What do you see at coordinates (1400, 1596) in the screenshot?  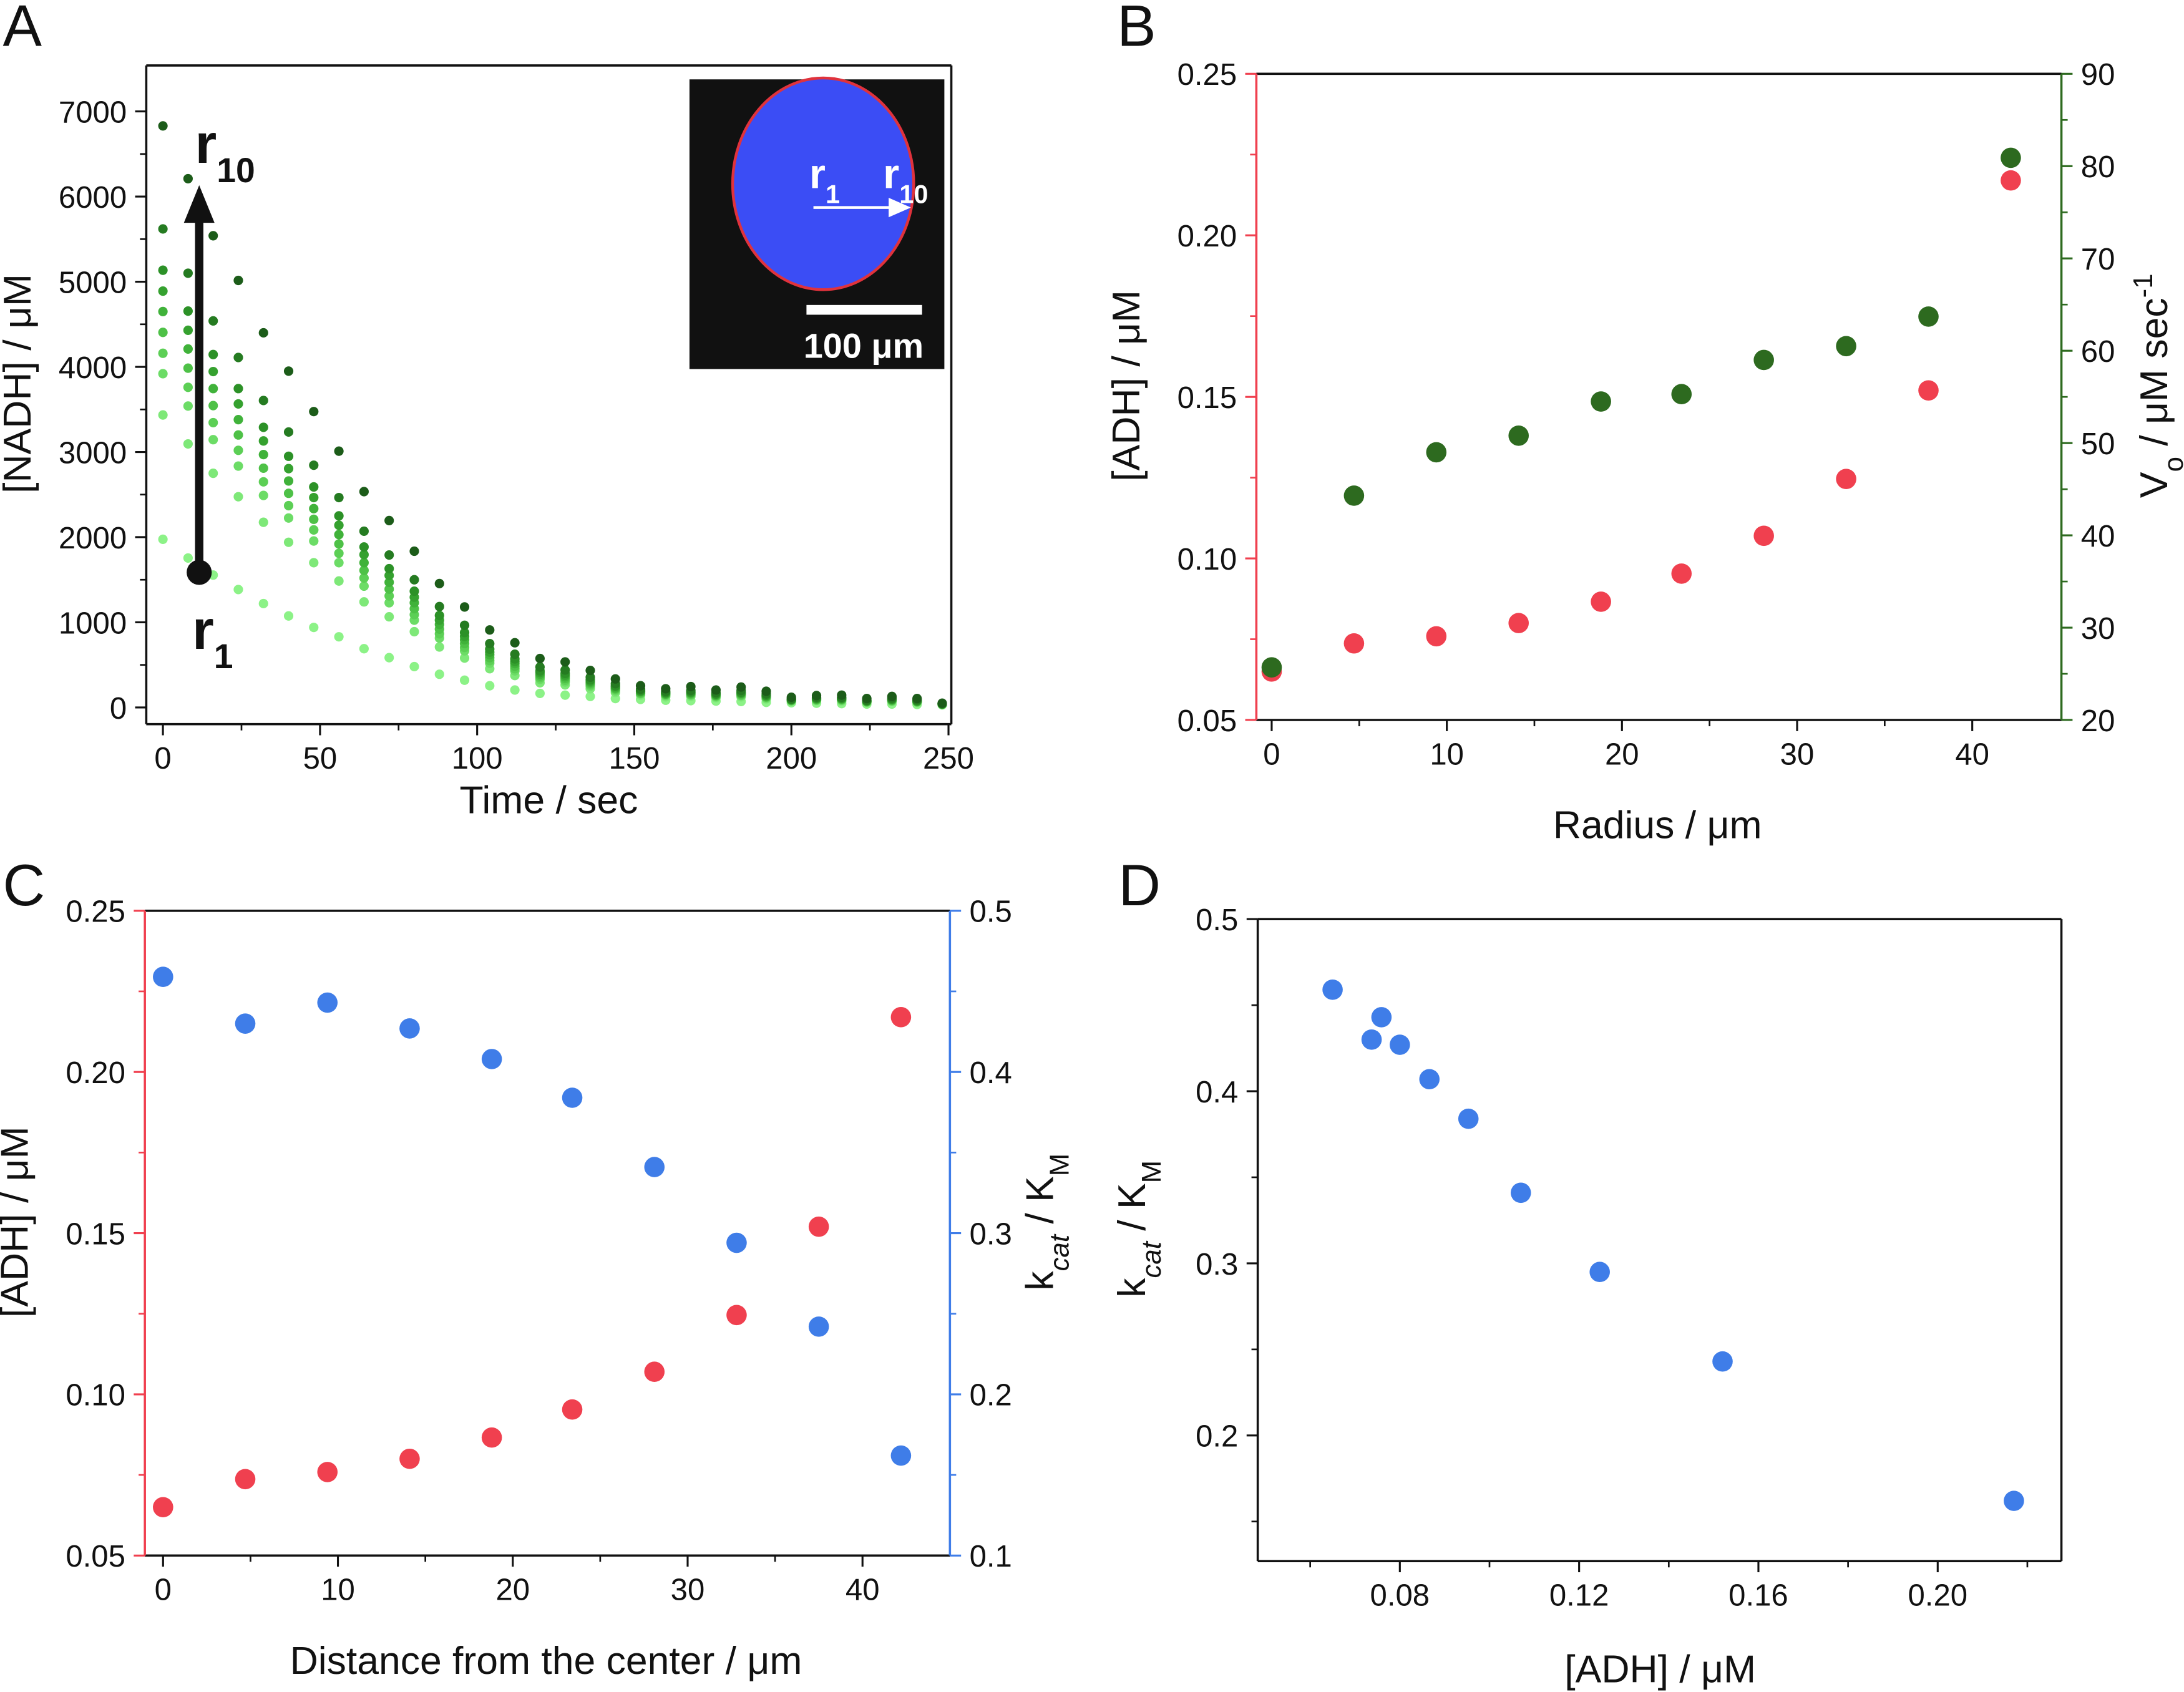 I see `x-tick-label: 0.08` at bounding box center [1400, 1596].